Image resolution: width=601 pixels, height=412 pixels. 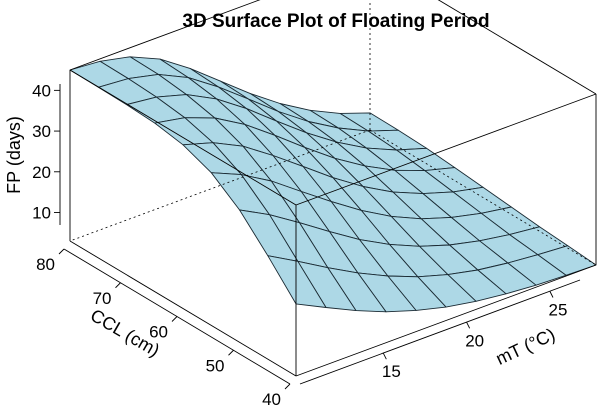 I want to click on z-tick-label: 20, so click(x=41, y=172).